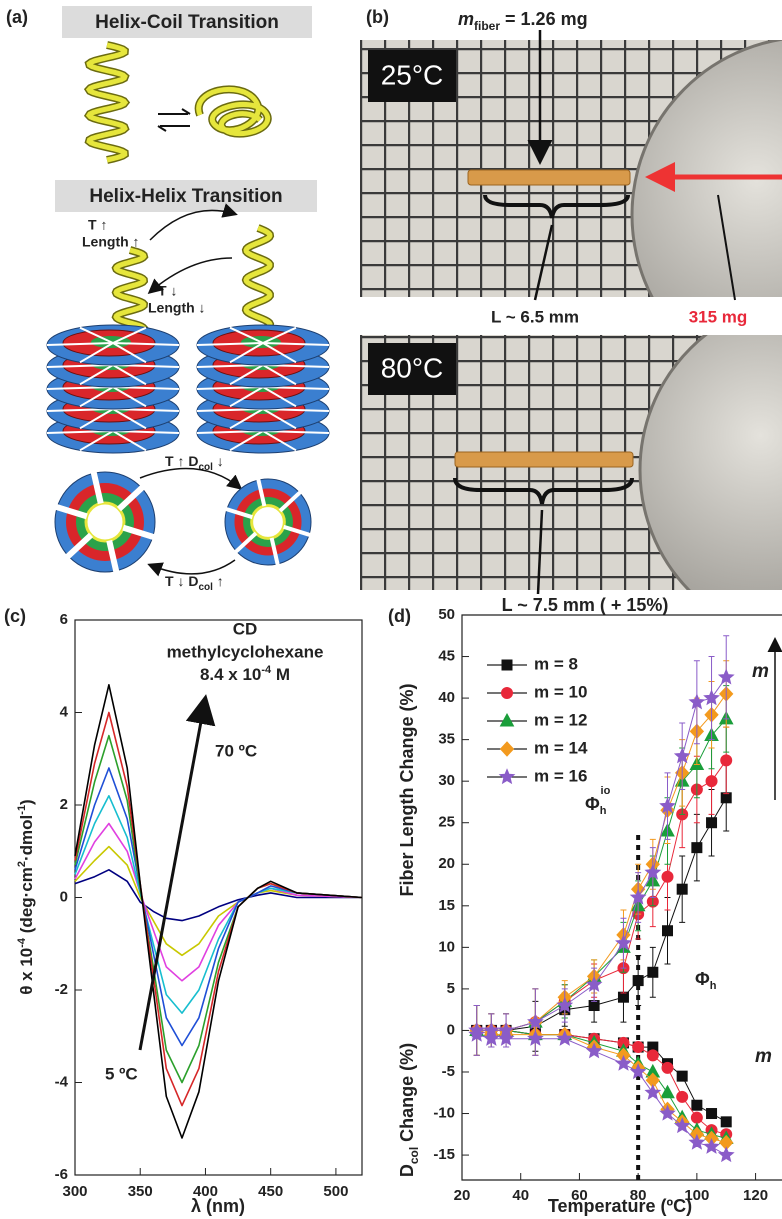 The height and width of the screenshot is (1219, 782). Describe the element at coordinates (268, 522) in the screenshot. I see `column-core` at that location.